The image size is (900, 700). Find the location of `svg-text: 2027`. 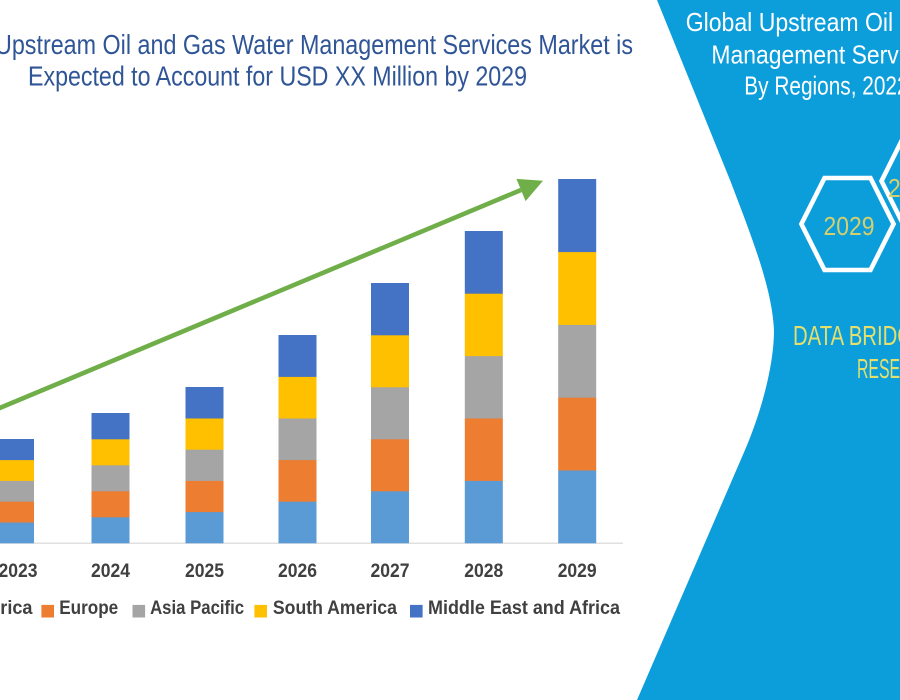

svg-text: 2027 is located at coordinates (390, 571).